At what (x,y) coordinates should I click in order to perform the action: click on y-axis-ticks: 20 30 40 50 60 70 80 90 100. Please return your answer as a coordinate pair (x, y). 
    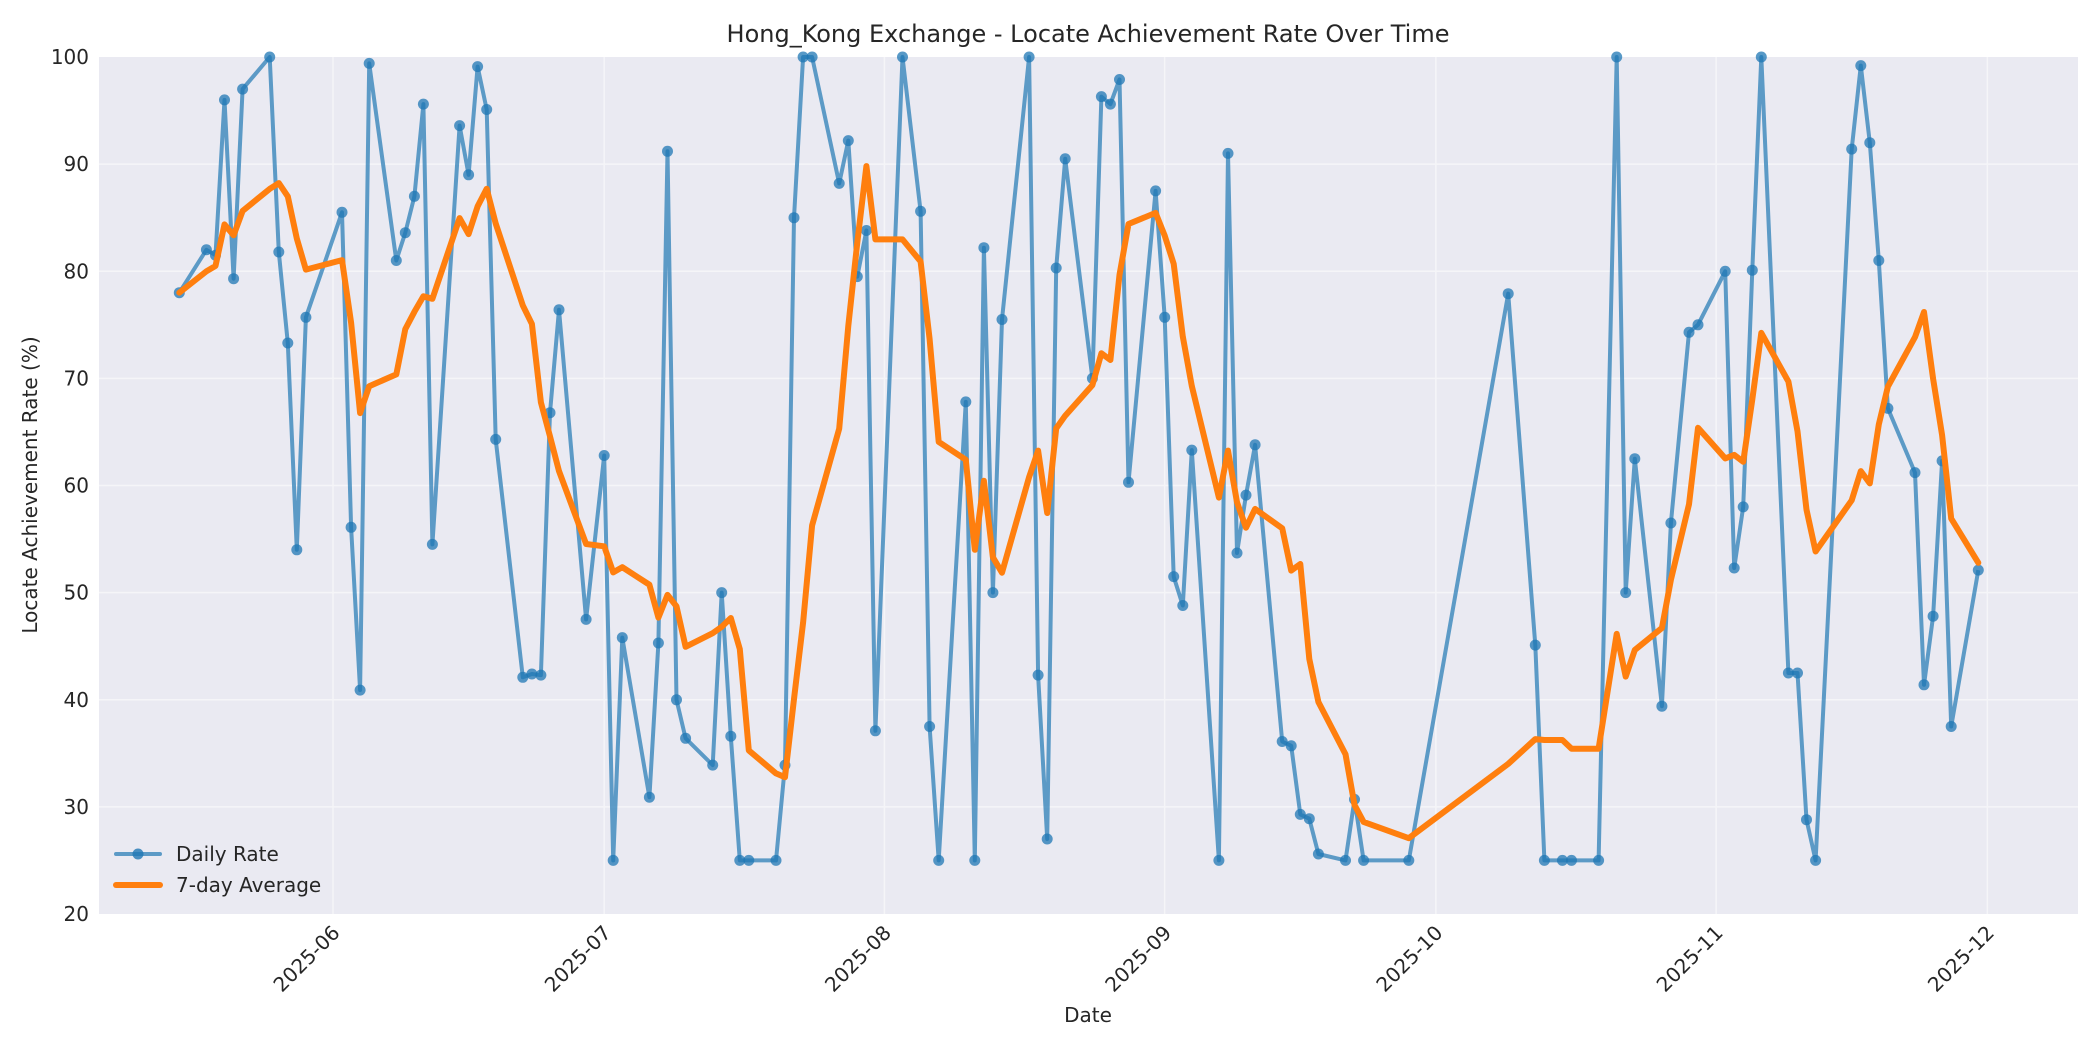
    Looking at the image, I should click on (70, 485).